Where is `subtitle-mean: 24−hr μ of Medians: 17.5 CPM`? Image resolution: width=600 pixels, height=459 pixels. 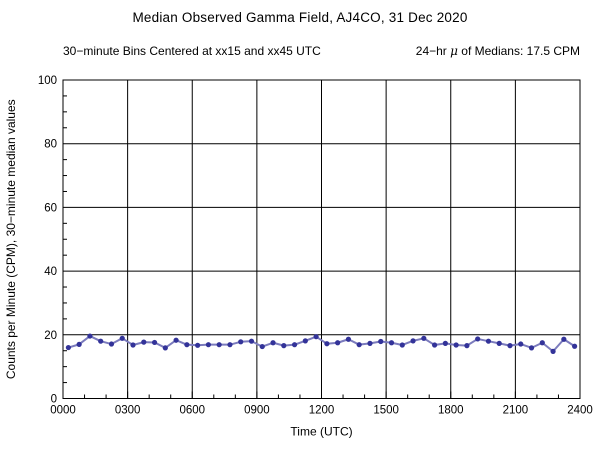
subtitle-mean: 24−hr μ of Medians: 17.5 CPM is located at coordinates (498, 51).